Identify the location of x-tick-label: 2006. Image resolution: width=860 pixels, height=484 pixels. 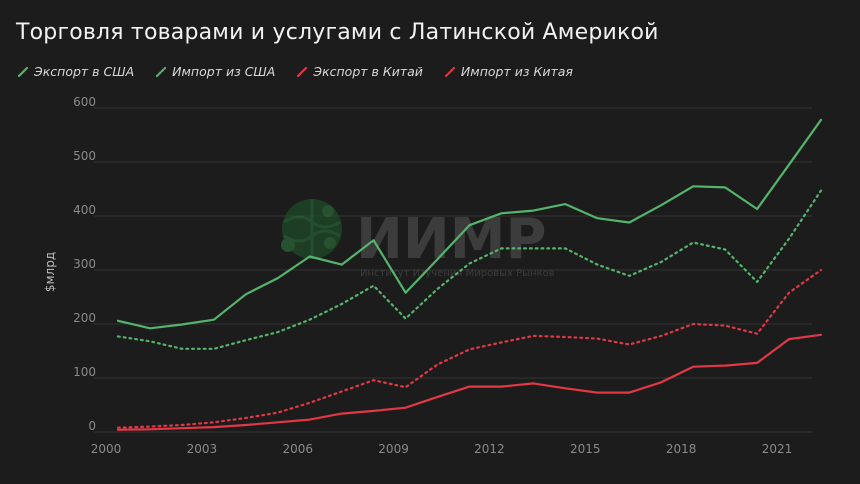
(297, 449).